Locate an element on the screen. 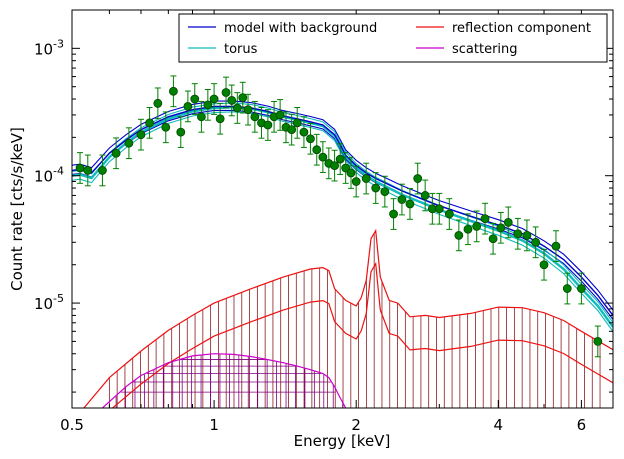 The height and width of the screenshot is (459, 624). x-tick-label: 1 is located at coordinates (214, 425).